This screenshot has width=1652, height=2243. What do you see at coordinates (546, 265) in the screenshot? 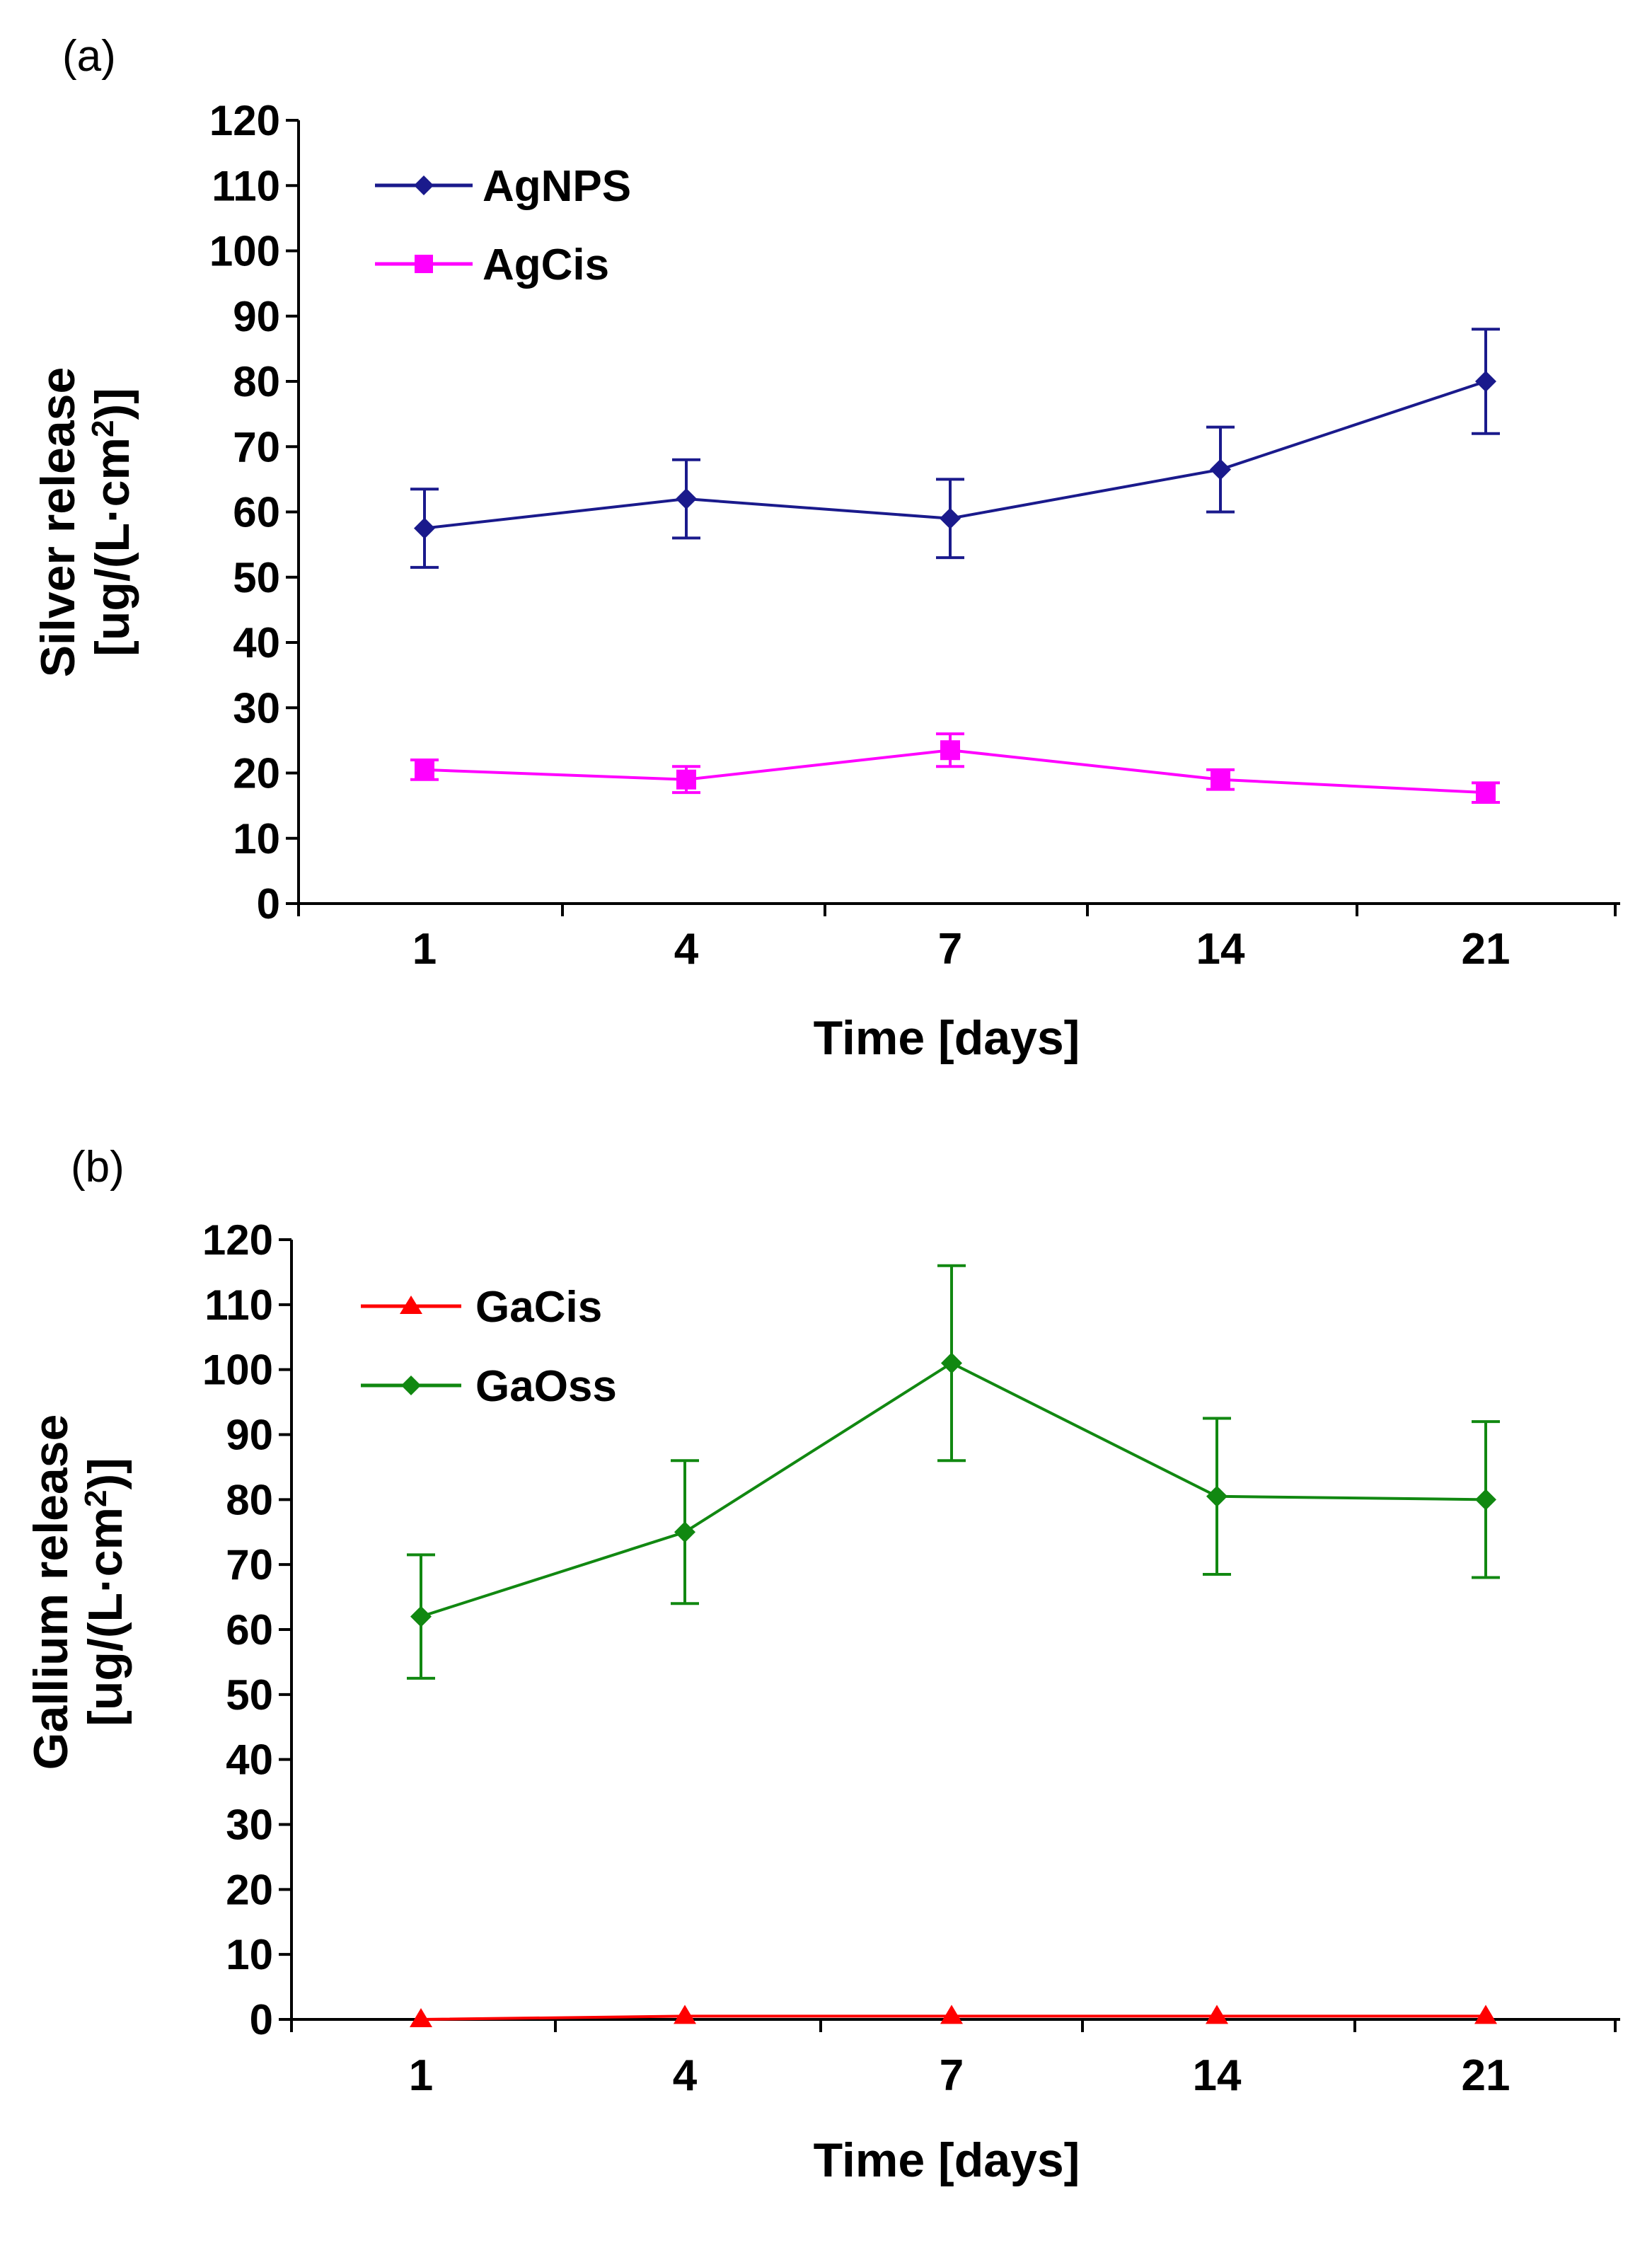
I see `legend-label-agcis: AgCis` at bounding box center [546, 265].